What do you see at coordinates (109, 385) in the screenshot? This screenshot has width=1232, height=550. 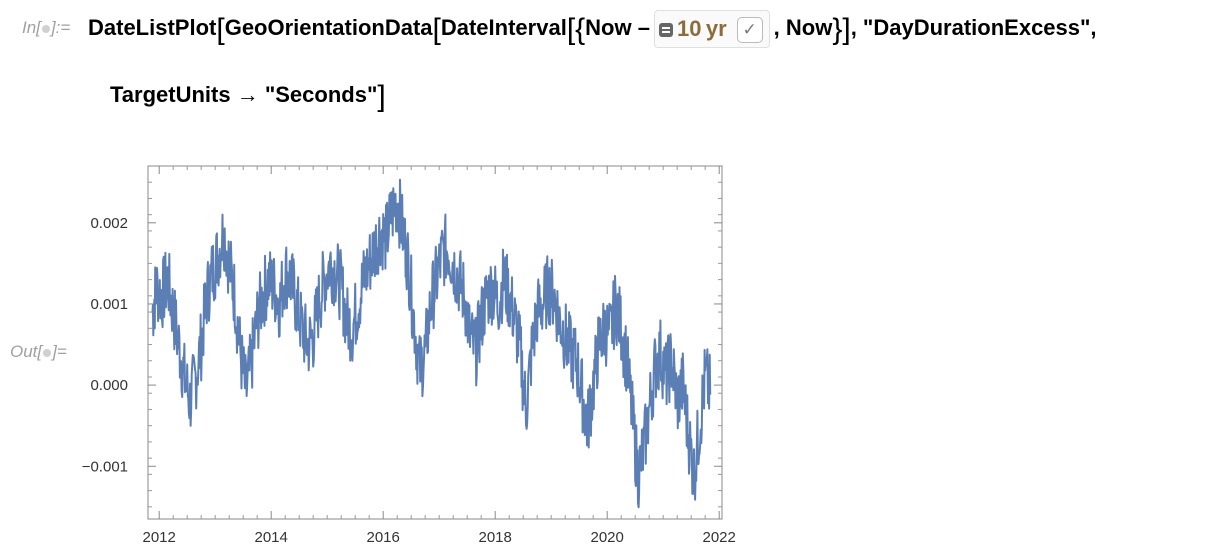 I see `y-tick-label: 0.000` at bounding box center [109, 385].